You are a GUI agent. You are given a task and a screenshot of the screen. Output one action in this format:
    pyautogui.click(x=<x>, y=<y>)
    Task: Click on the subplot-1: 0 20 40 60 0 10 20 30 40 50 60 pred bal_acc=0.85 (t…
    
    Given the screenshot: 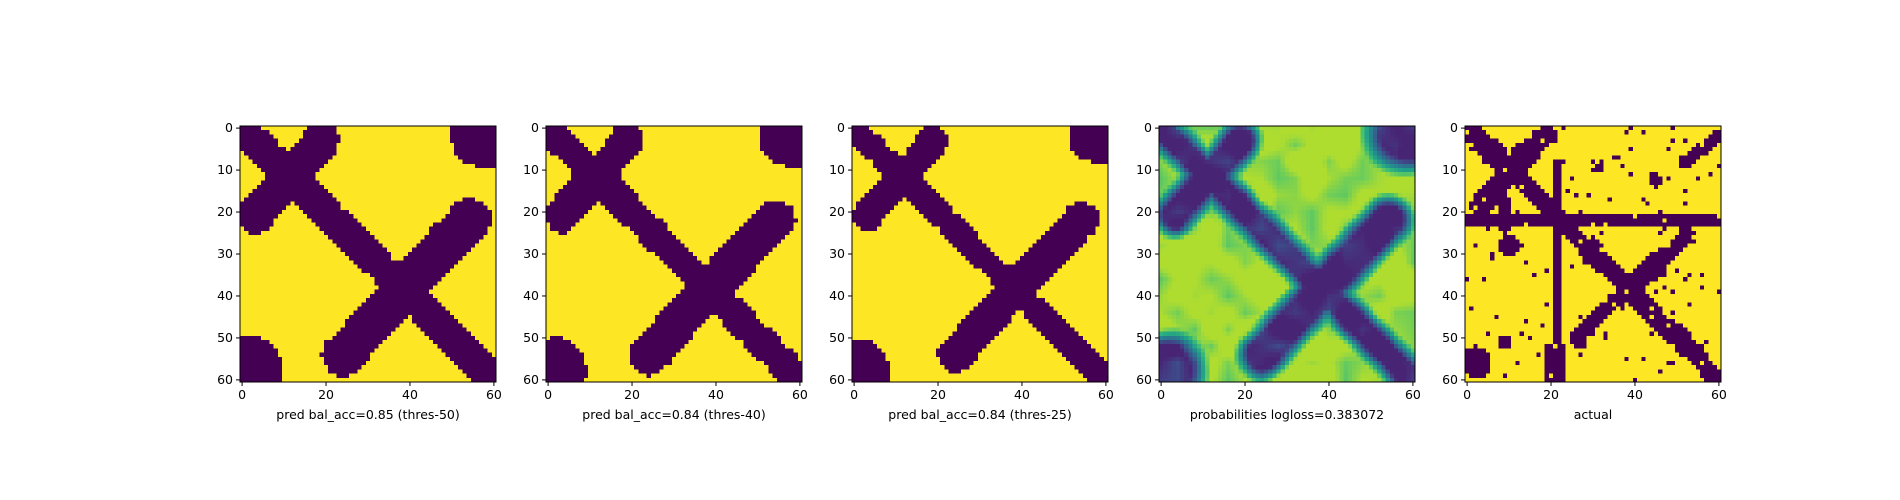 What is the action you would take?
    pyautogui.click(x=359, y=271)
    